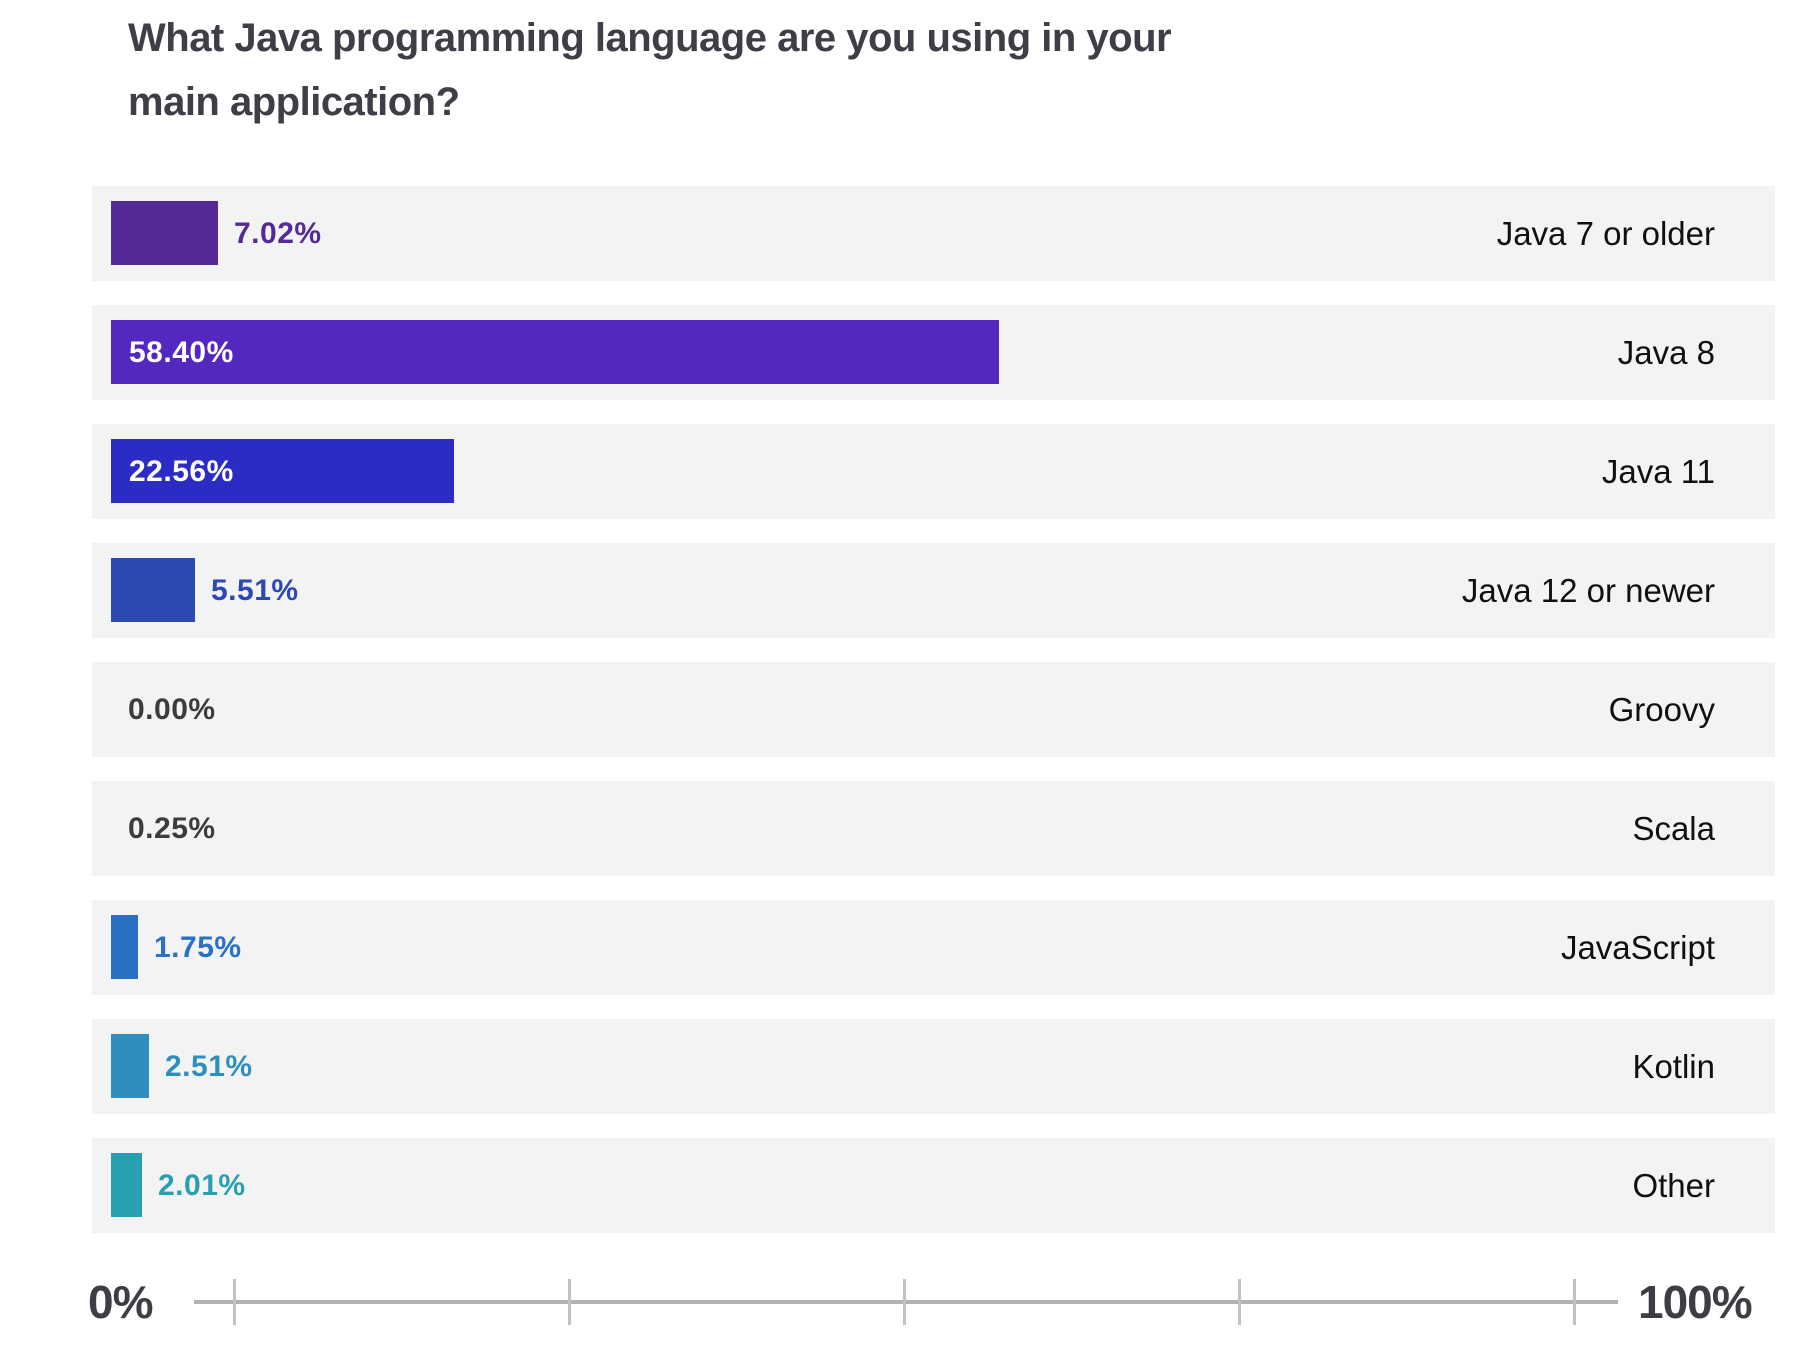  I want to click on value-label-other: 2.01%, so click(202, 1185).